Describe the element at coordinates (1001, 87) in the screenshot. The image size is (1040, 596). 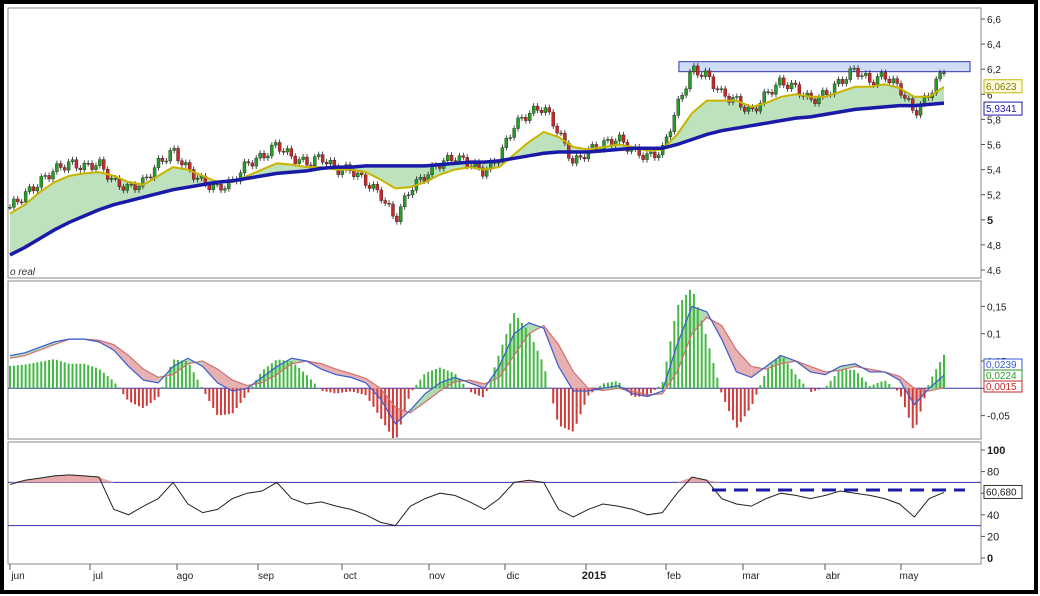
I see `ema-short-value-label: 6,0623` at that location.